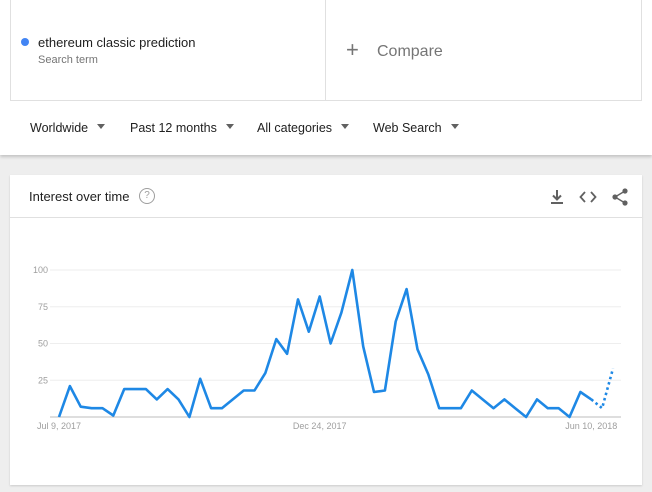 The image size is (652, 492). Describe the element at coordinates (620, 197) in the screenshot. I see `share-icon` at that location.